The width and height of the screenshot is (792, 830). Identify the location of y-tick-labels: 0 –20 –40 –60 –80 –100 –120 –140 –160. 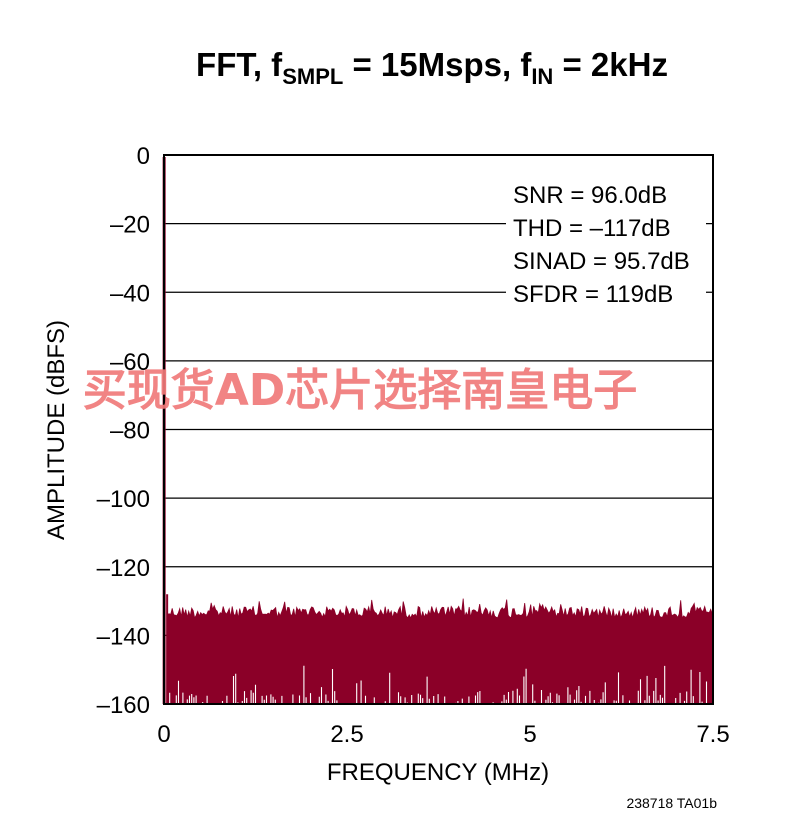
(123, 431).